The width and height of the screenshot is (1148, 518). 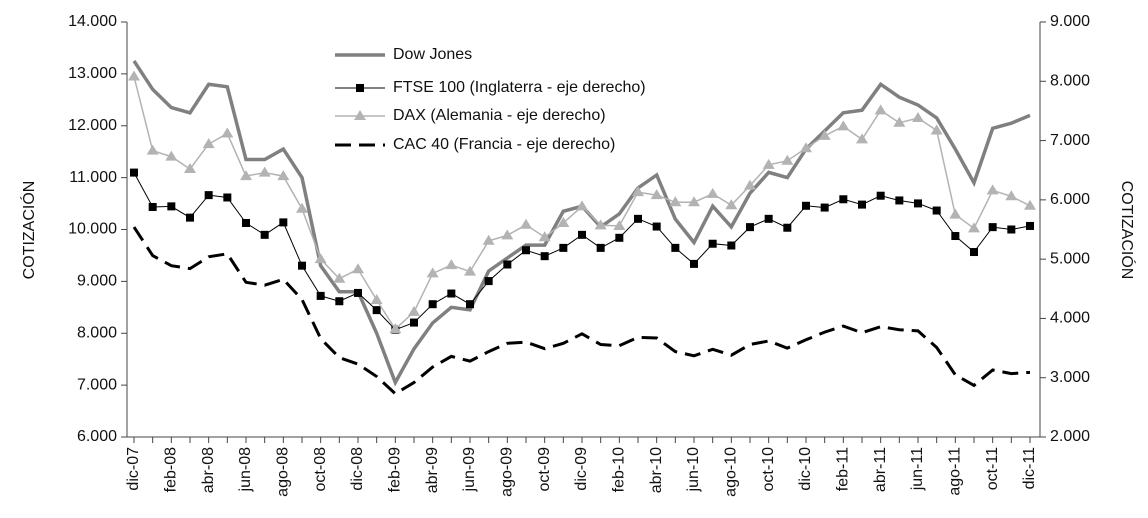 I want to click on x-tick-label: feb-10, so click(x=619, y=469).